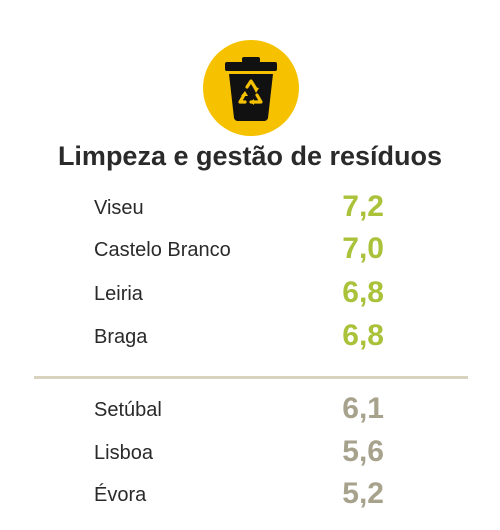 This screenshot has height=530, width=500. What do you see at coordinates (244, 206) in the screenshot?
I see `list-item: Viseu 7,2` at bounding box center [244, 206].